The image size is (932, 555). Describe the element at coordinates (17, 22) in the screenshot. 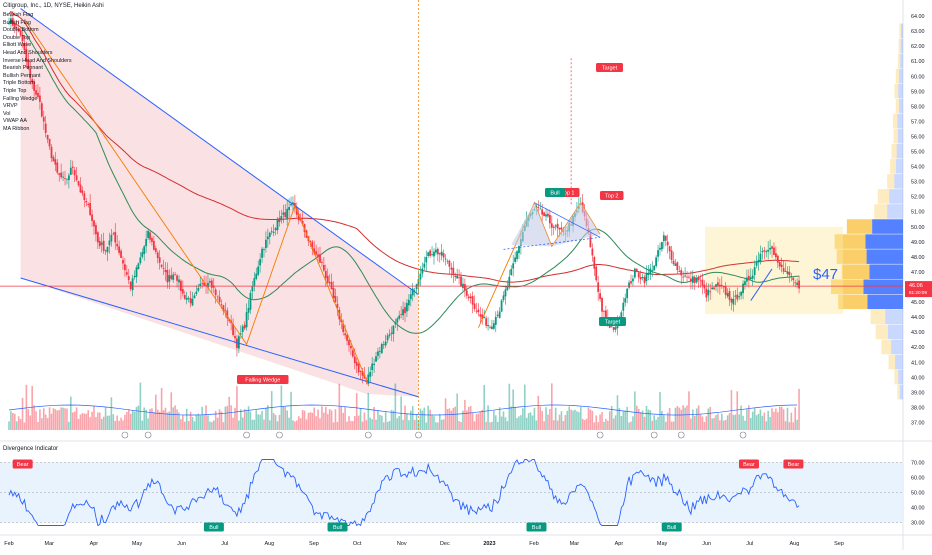

I see `legend-item: Bullish Flag` at that location.